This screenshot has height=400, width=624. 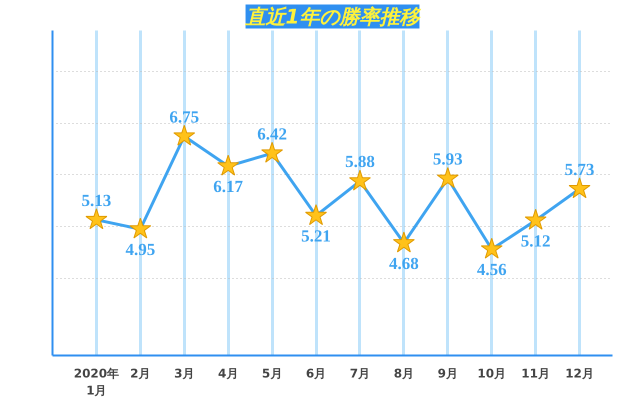 I want to click on data-label: 6.17, so click(x=228, y=186).